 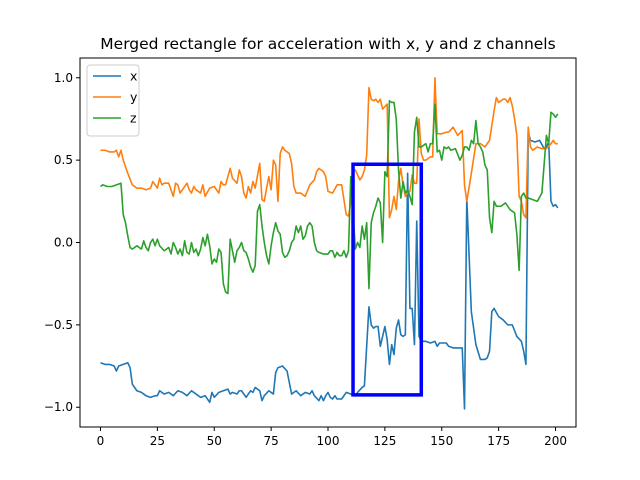 What do you see at coordinates (58, 407) in the screenshot?
I see `y-tick-label: −1.0` at bounding box center [58, 407].